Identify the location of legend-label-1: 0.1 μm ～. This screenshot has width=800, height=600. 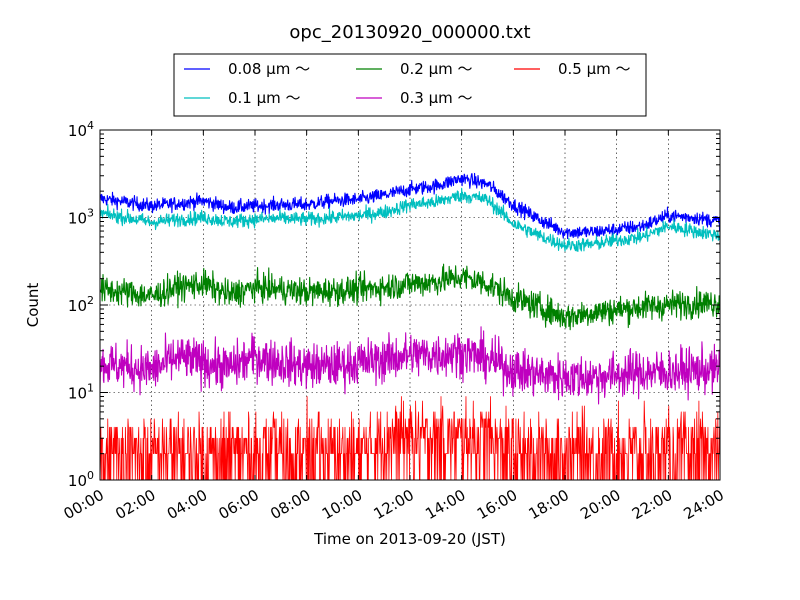
(264, 98).